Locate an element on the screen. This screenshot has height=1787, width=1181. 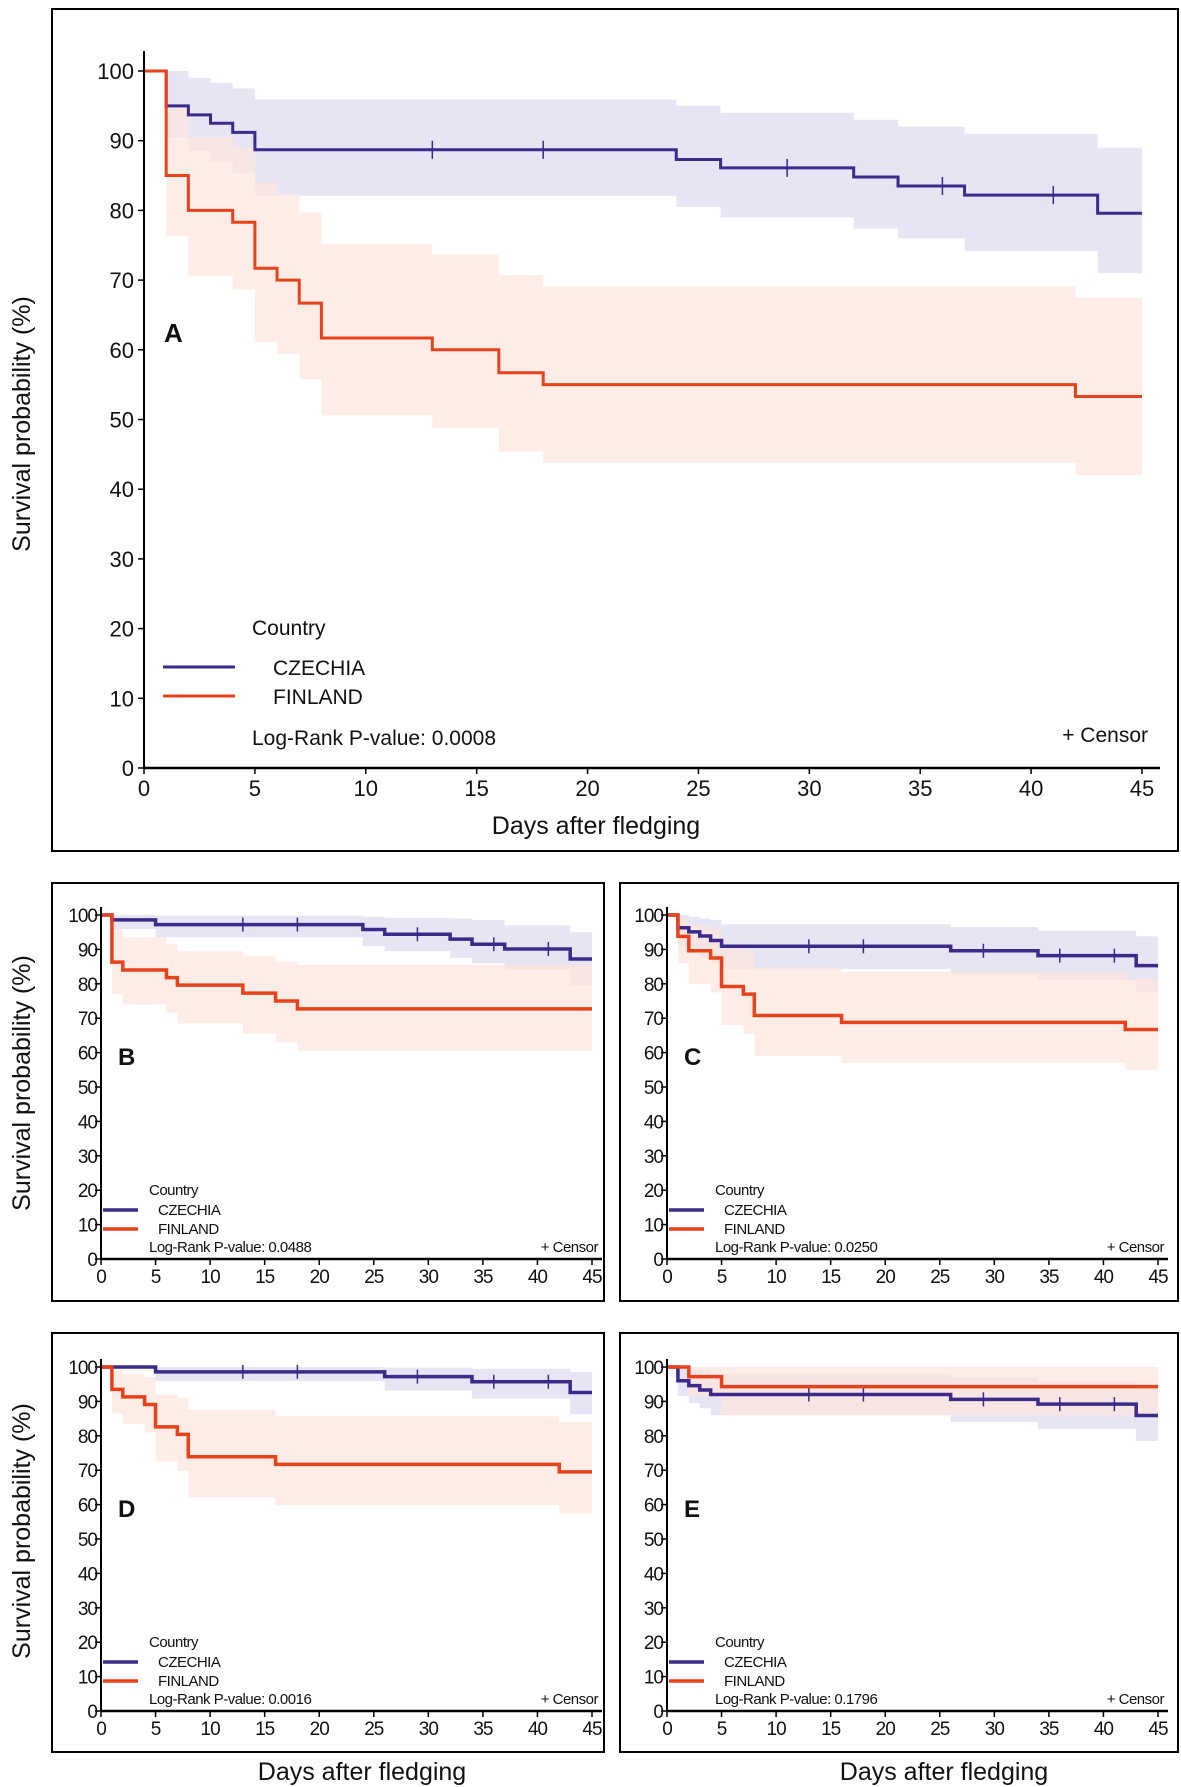
panel-frame is located at coordinates (328, 1542).